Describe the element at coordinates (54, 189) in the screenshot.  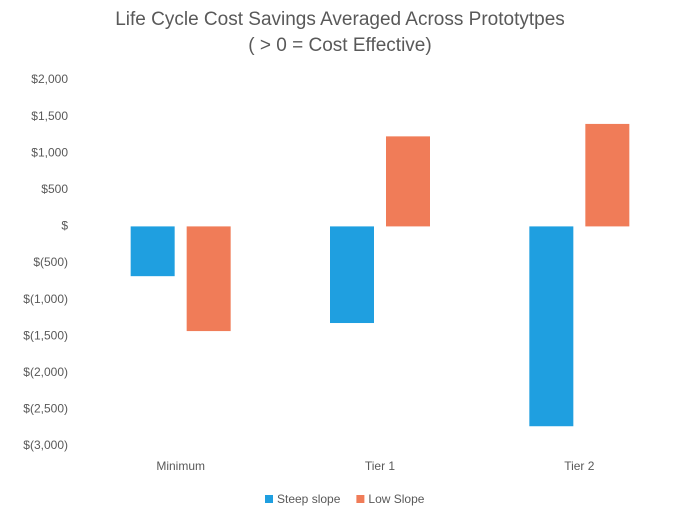
I see `y-tick-label: $500` at that location.